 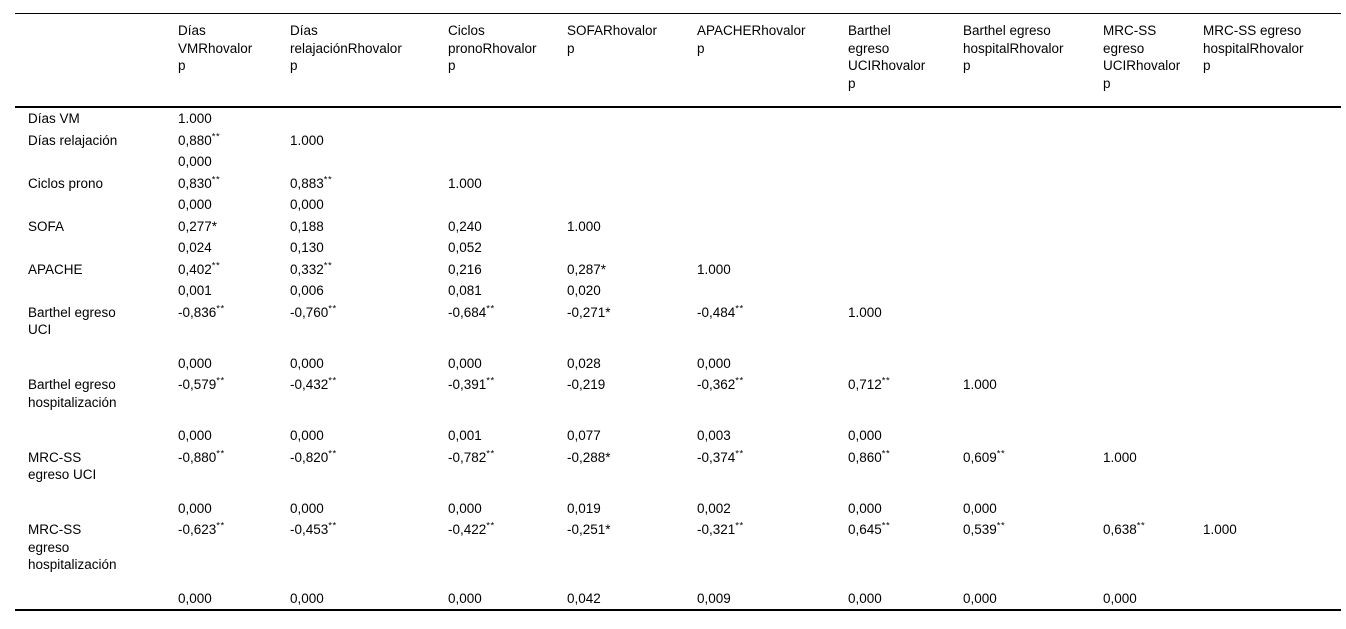 What do you see at coordinates (234, 184) in the screenshot?
I see `r-value-cell: 0,830**` at bounding box center [234, 184].